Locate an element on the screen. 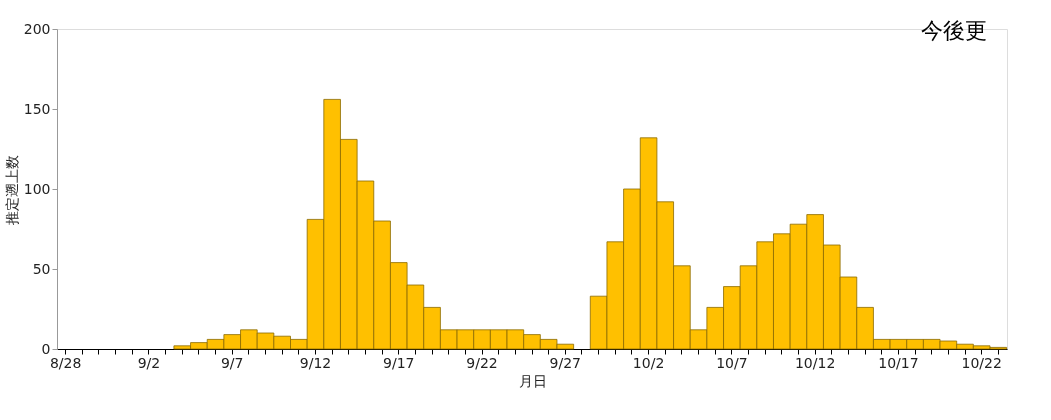 The height and width of the screenshot is (420, 1051). y-tick-label: 150 is located at coordinates (37, 108).